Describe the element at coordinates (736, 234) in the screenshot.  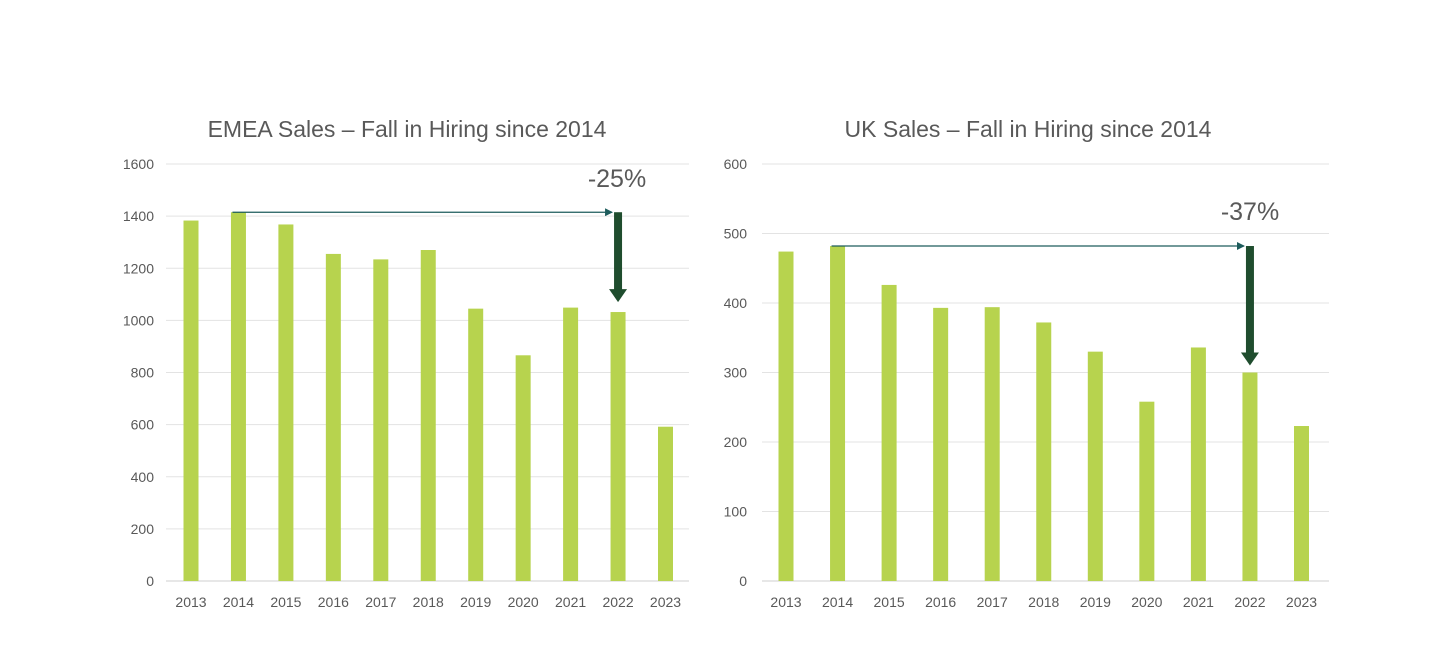
I see `y-tick-label: 500` at that location.